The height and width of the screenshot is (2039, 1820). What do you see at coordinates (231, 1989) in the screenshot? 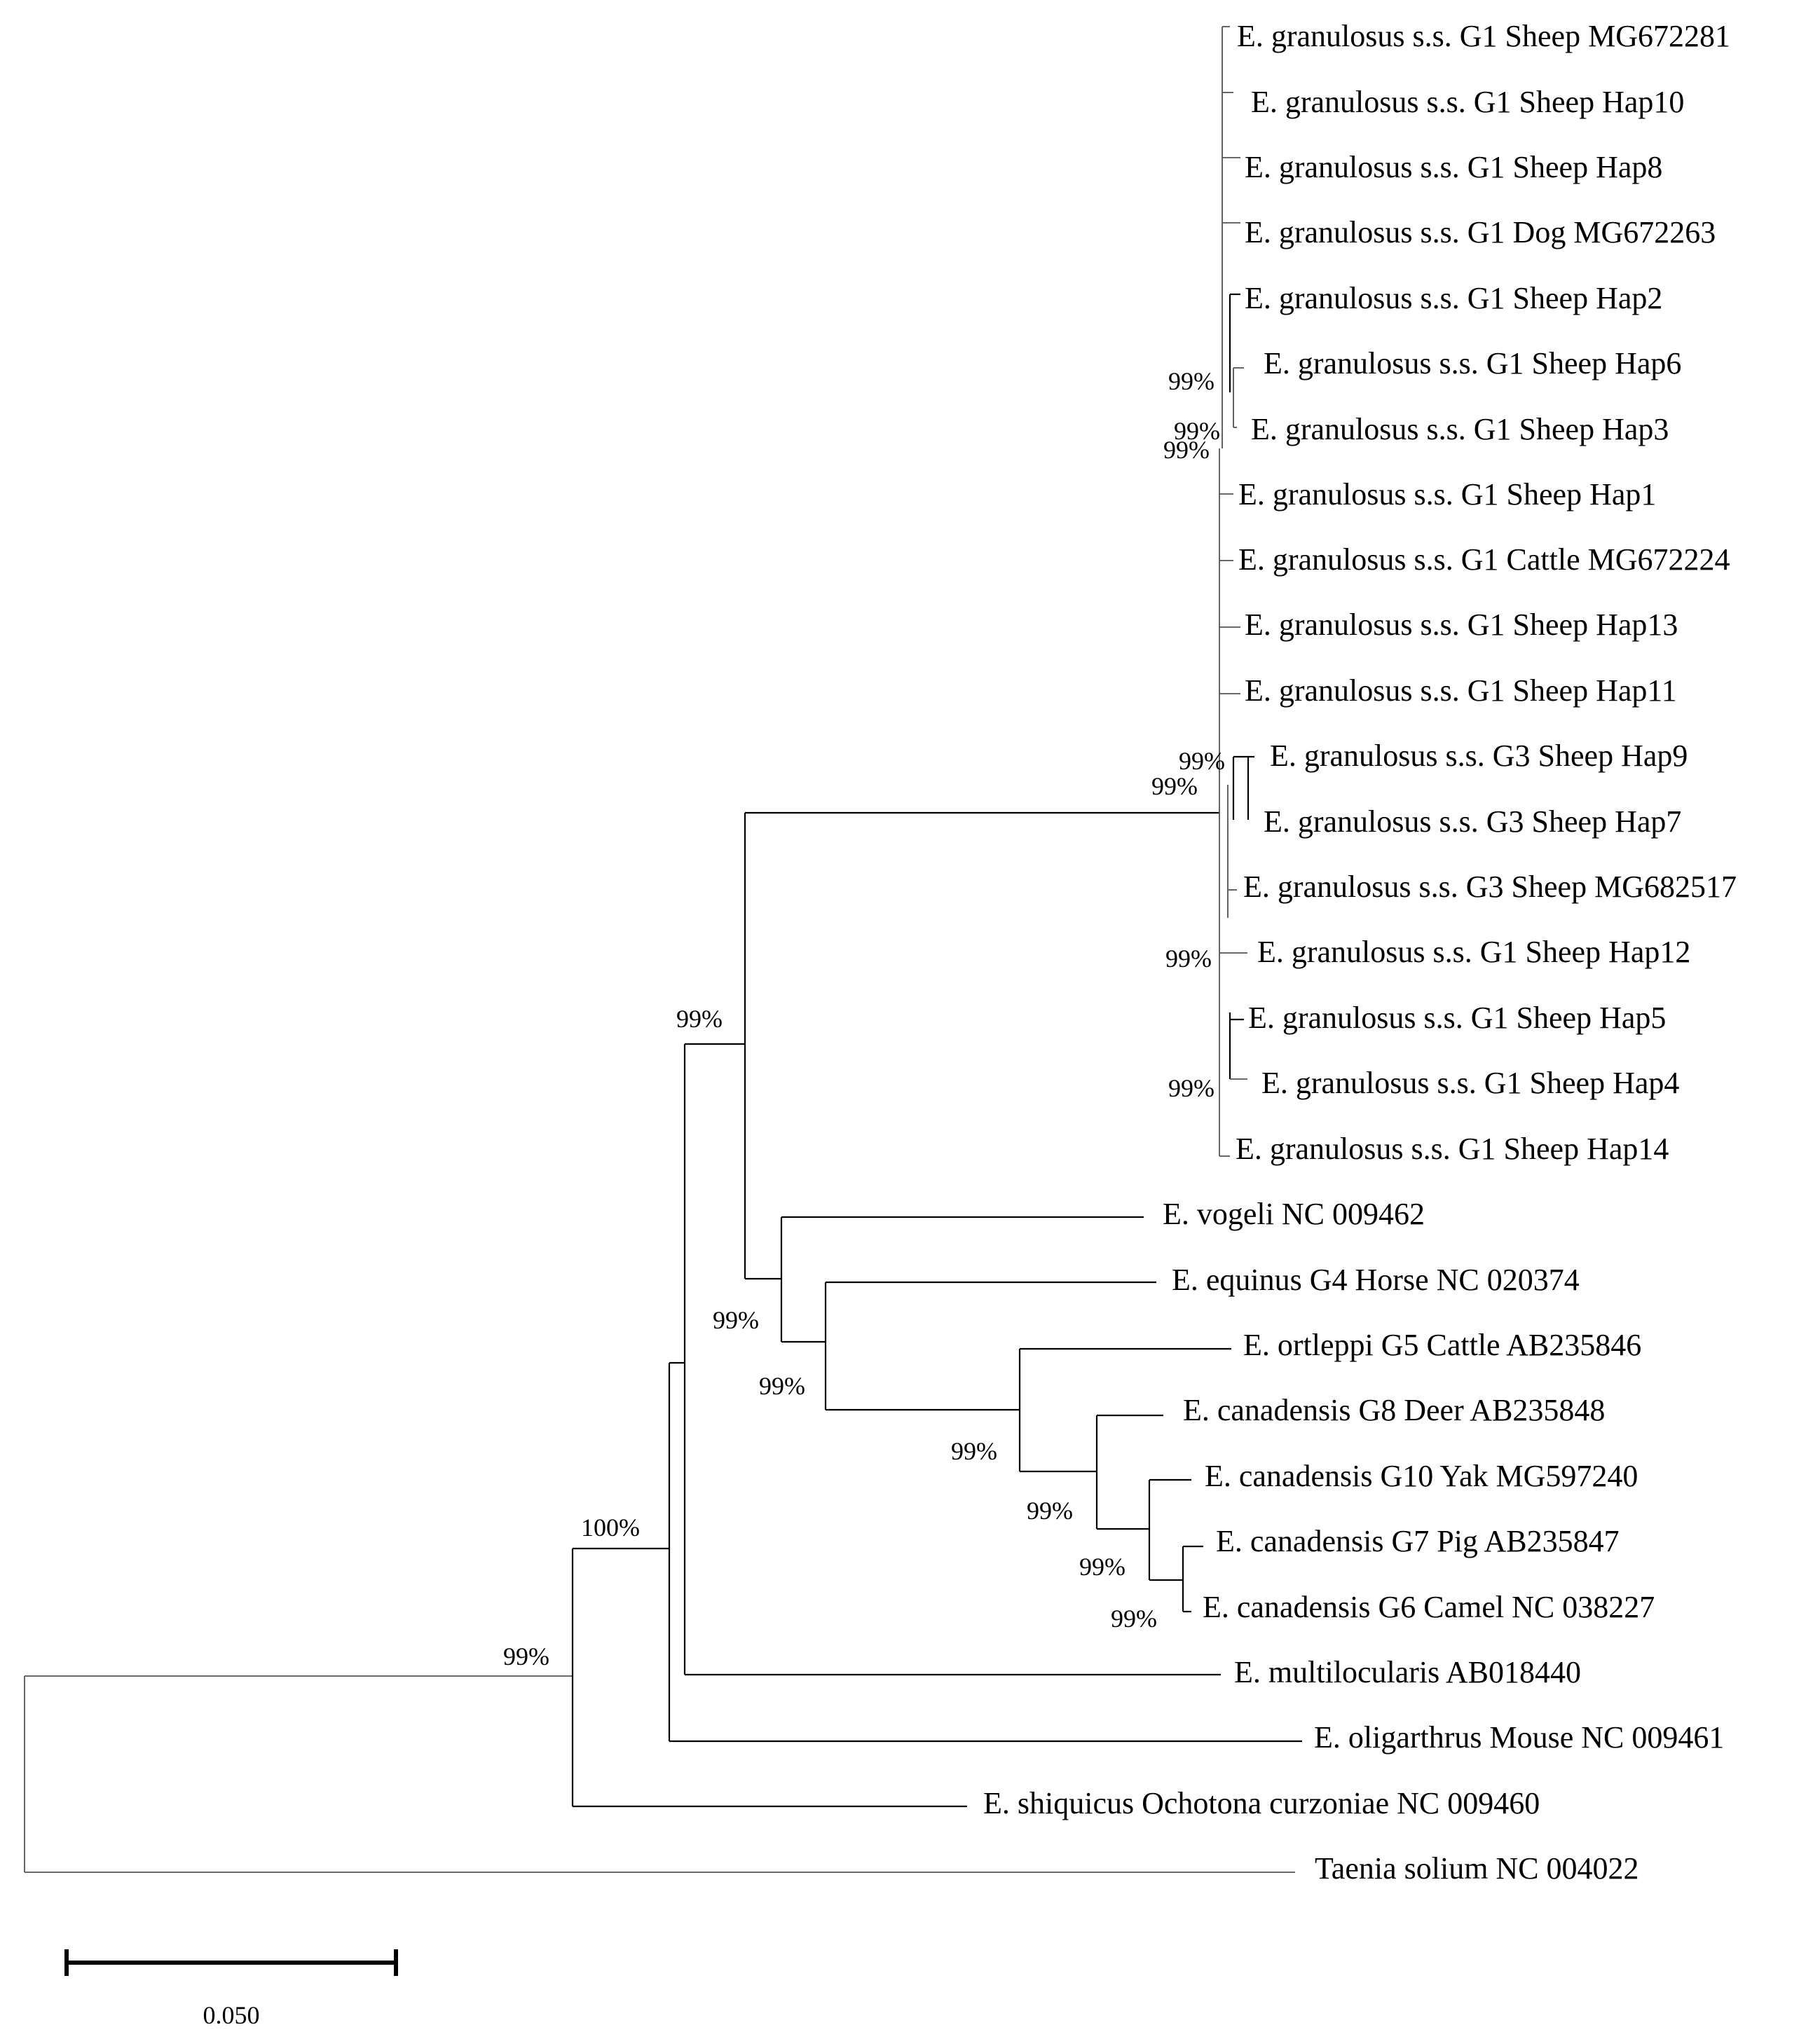
I see `scale-bar: 0.050` at bounding box center [231, 1989].